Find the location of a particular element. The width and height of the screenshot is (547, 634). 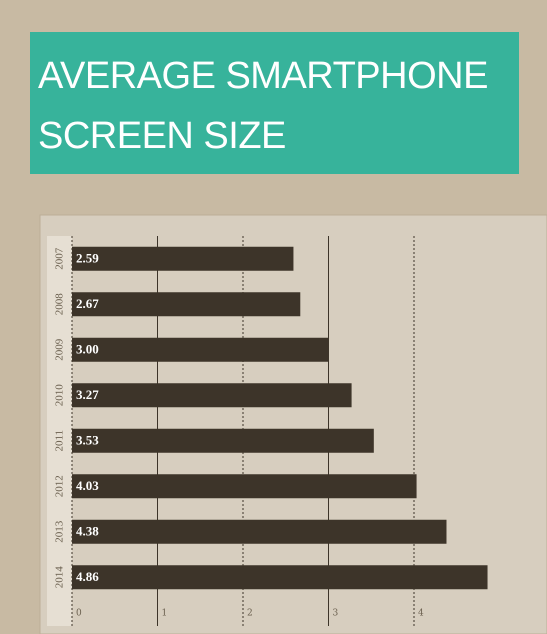

value-label: 2.67 is located at coordinates (87, 303).